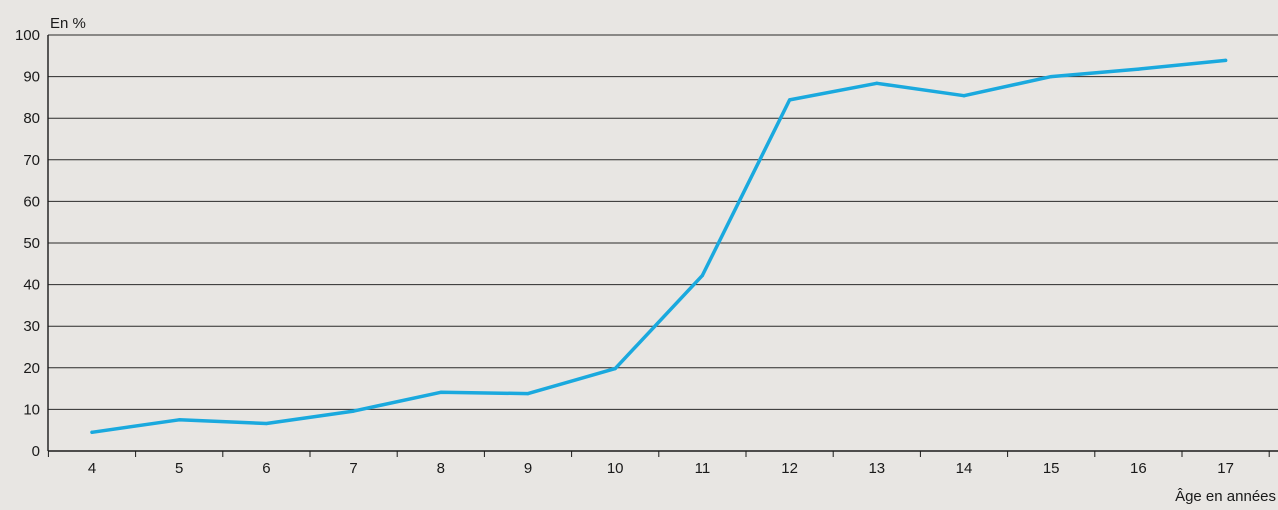 This screenshot has height=510, width=1278. I want to click on x-tick-label: 8, so click(441, 468).